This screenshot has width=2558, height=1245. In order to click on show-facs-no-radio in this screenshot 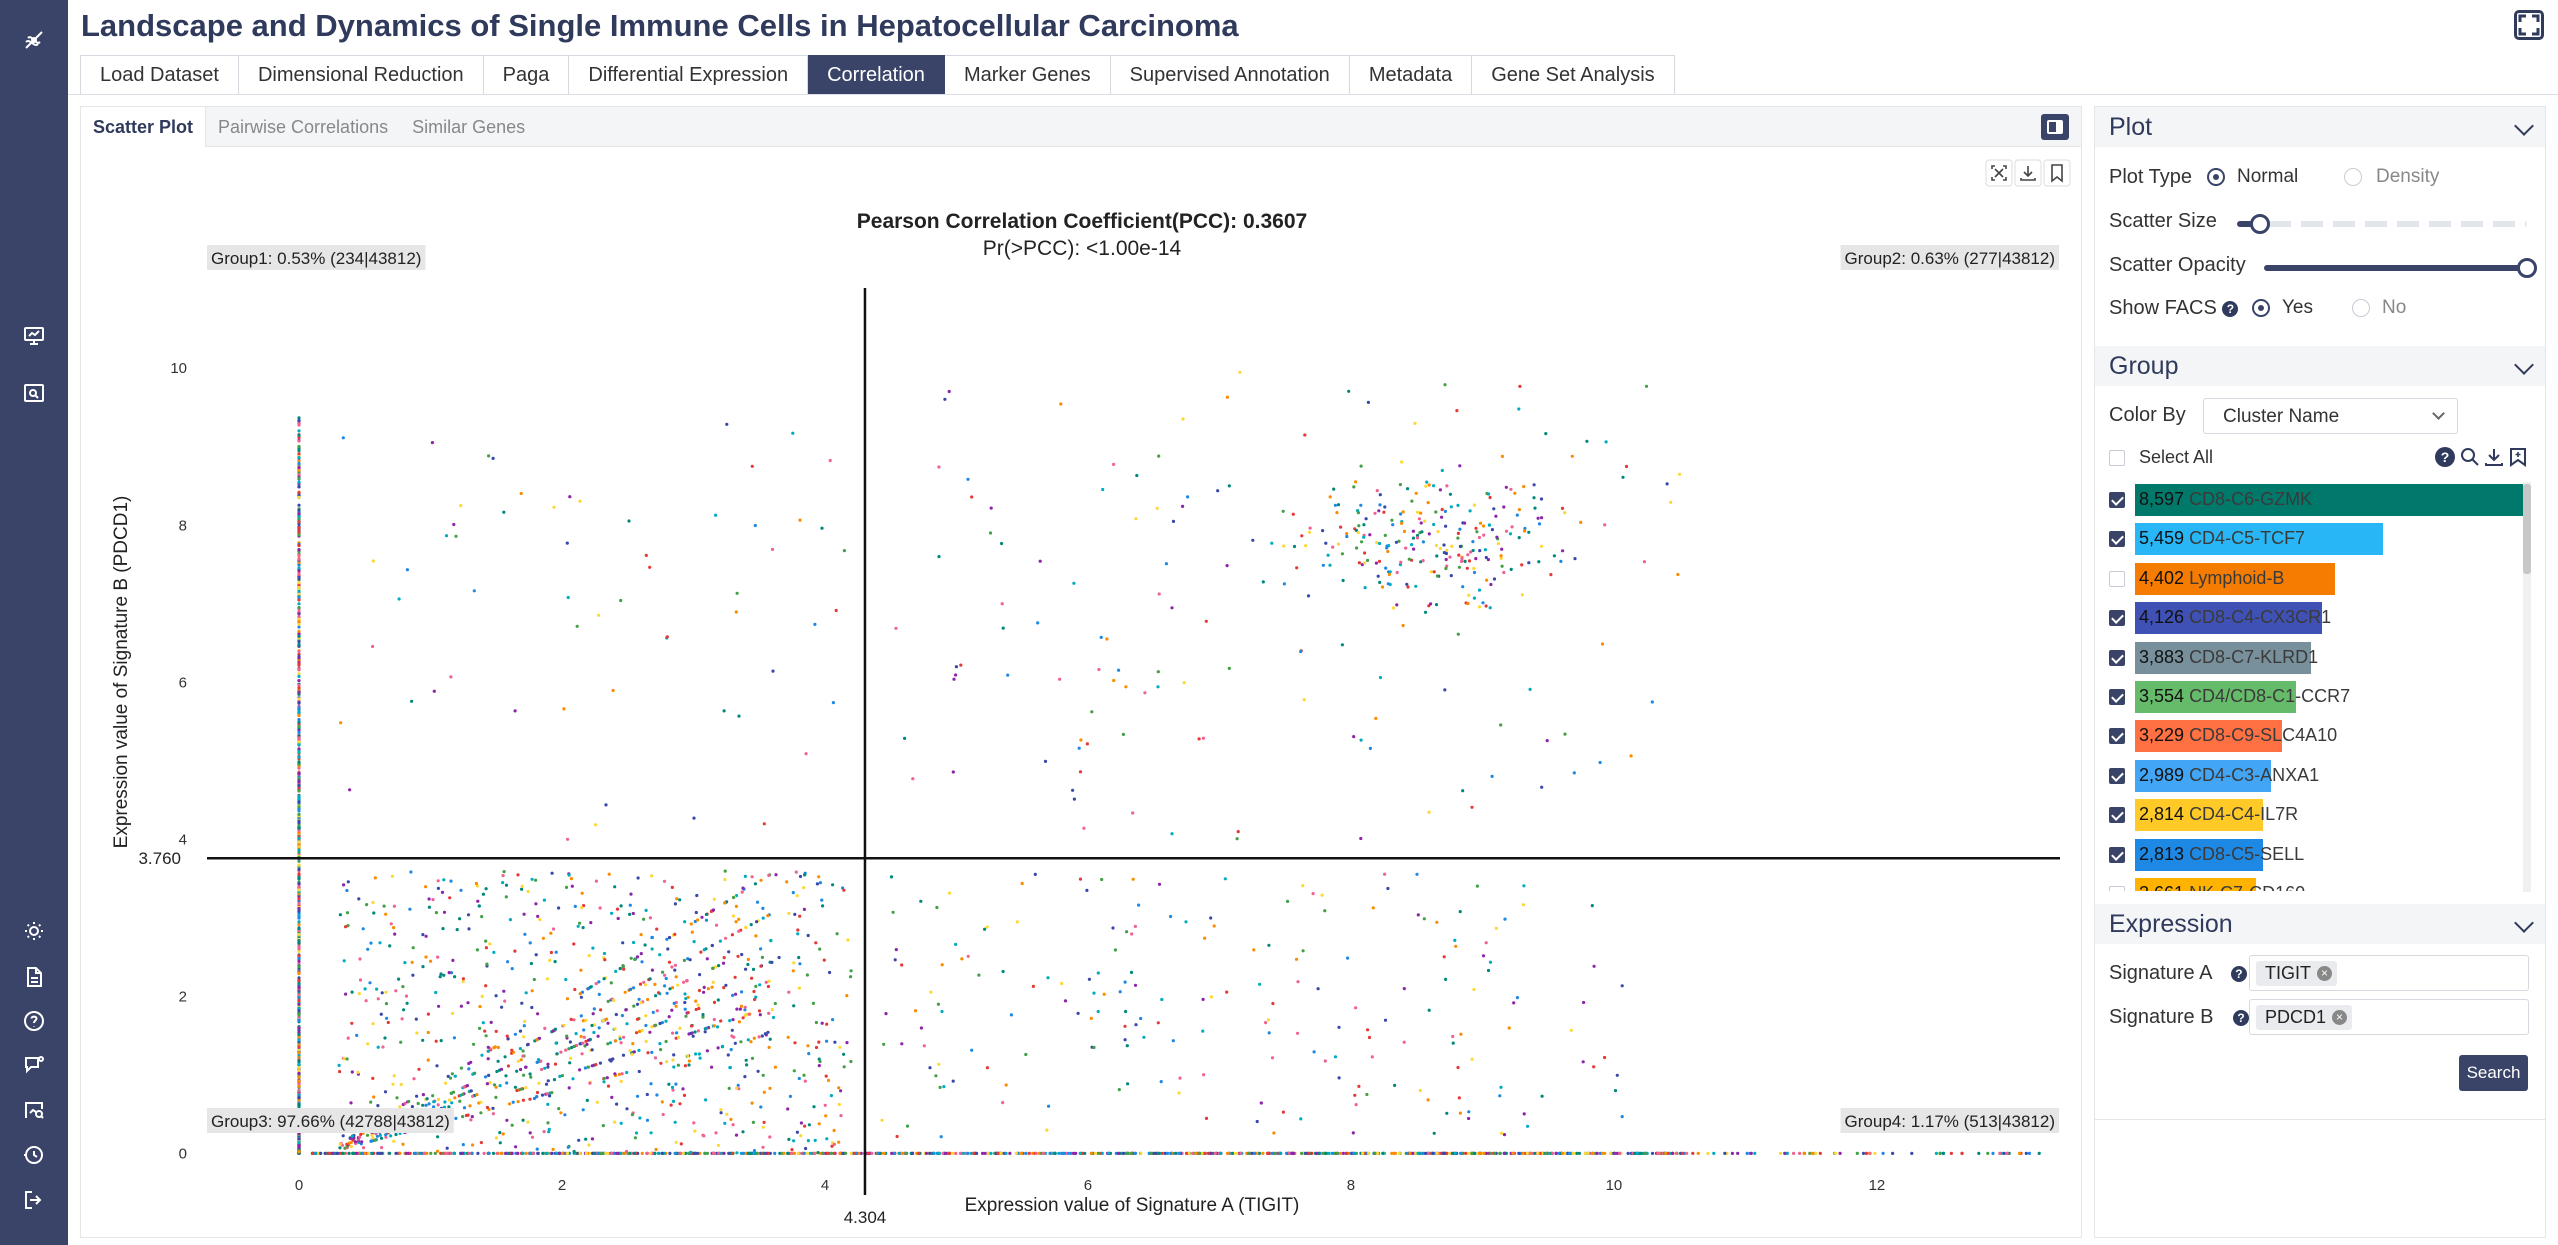, I will do `click(2361, 308)`.